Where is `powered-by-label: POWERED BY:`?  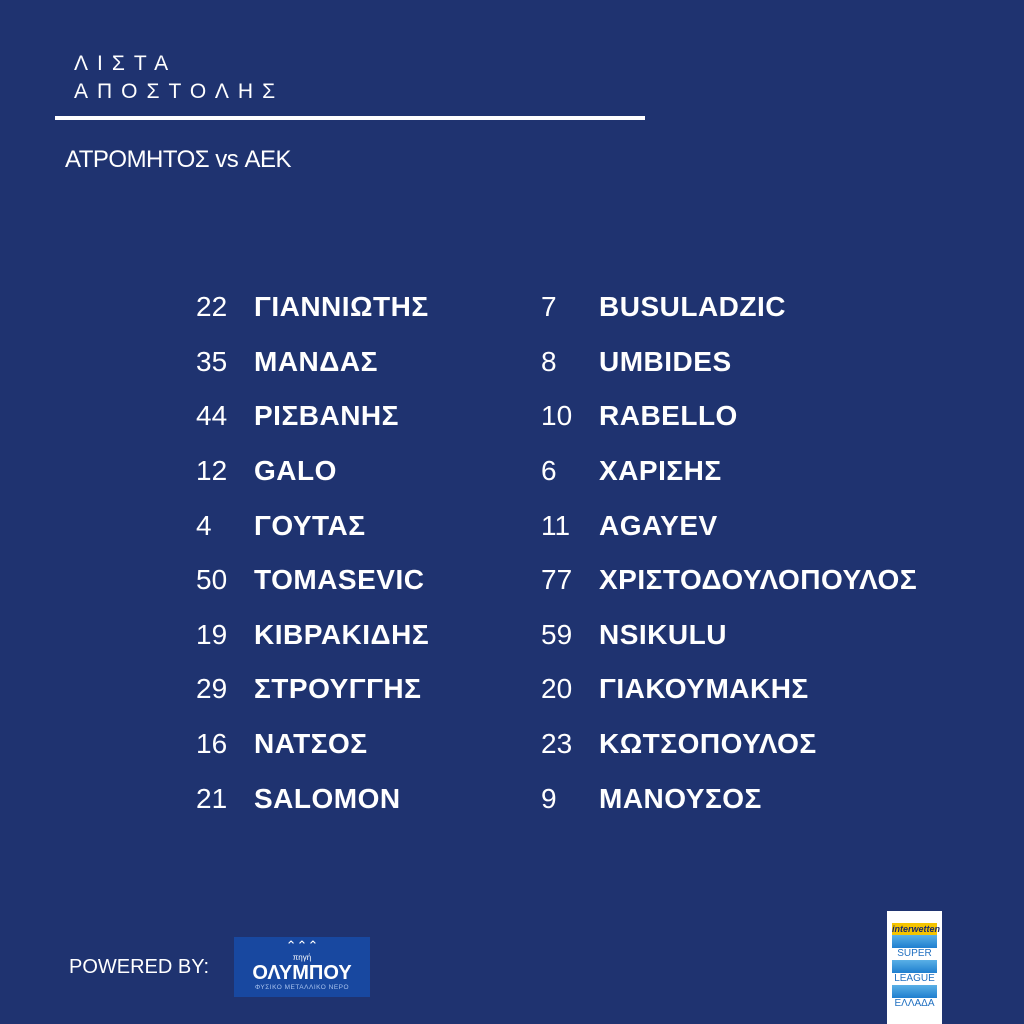
powered-by-label: POWERED BY: is located at coordinates (139, 967).